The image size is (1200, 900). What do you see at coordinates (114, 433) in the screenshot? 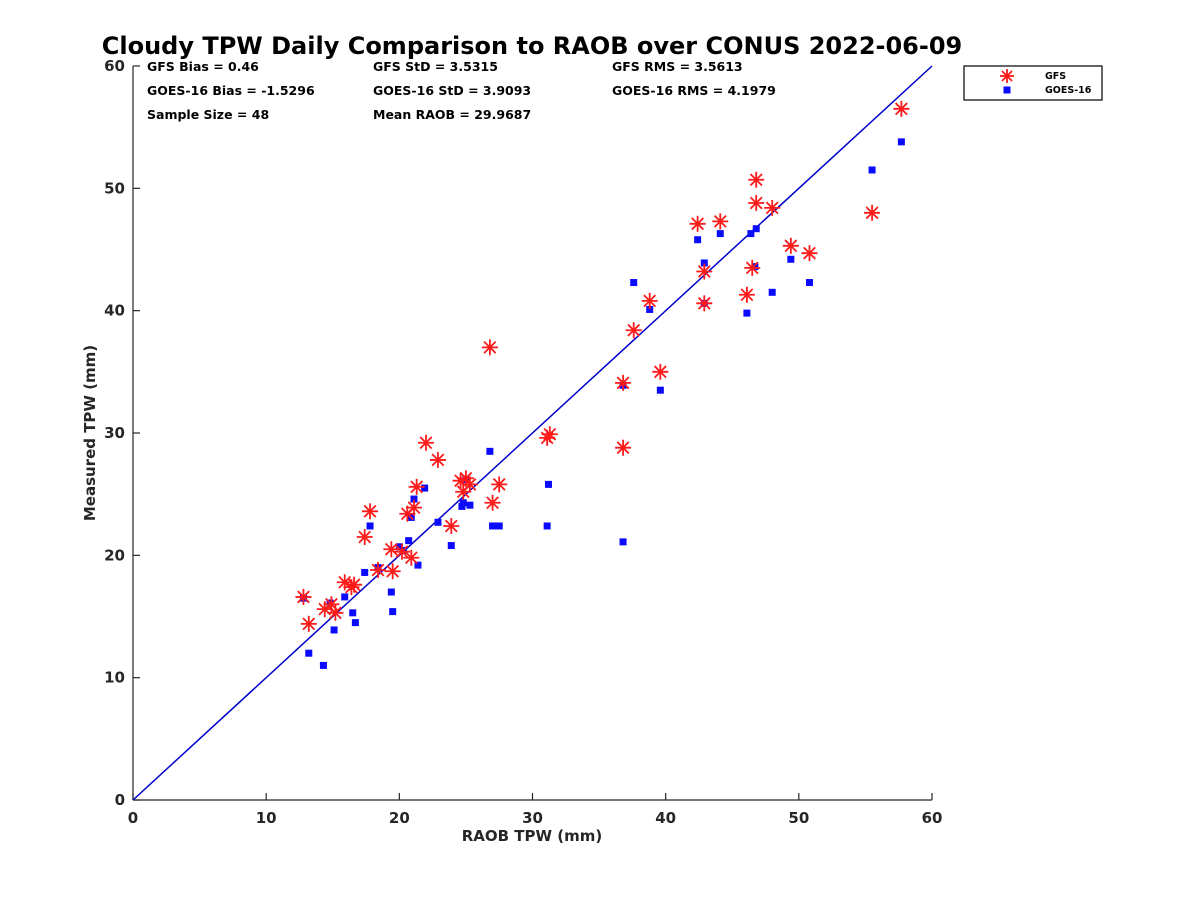
I see `y-tick-label: 30` at bounding box center [114, 433].